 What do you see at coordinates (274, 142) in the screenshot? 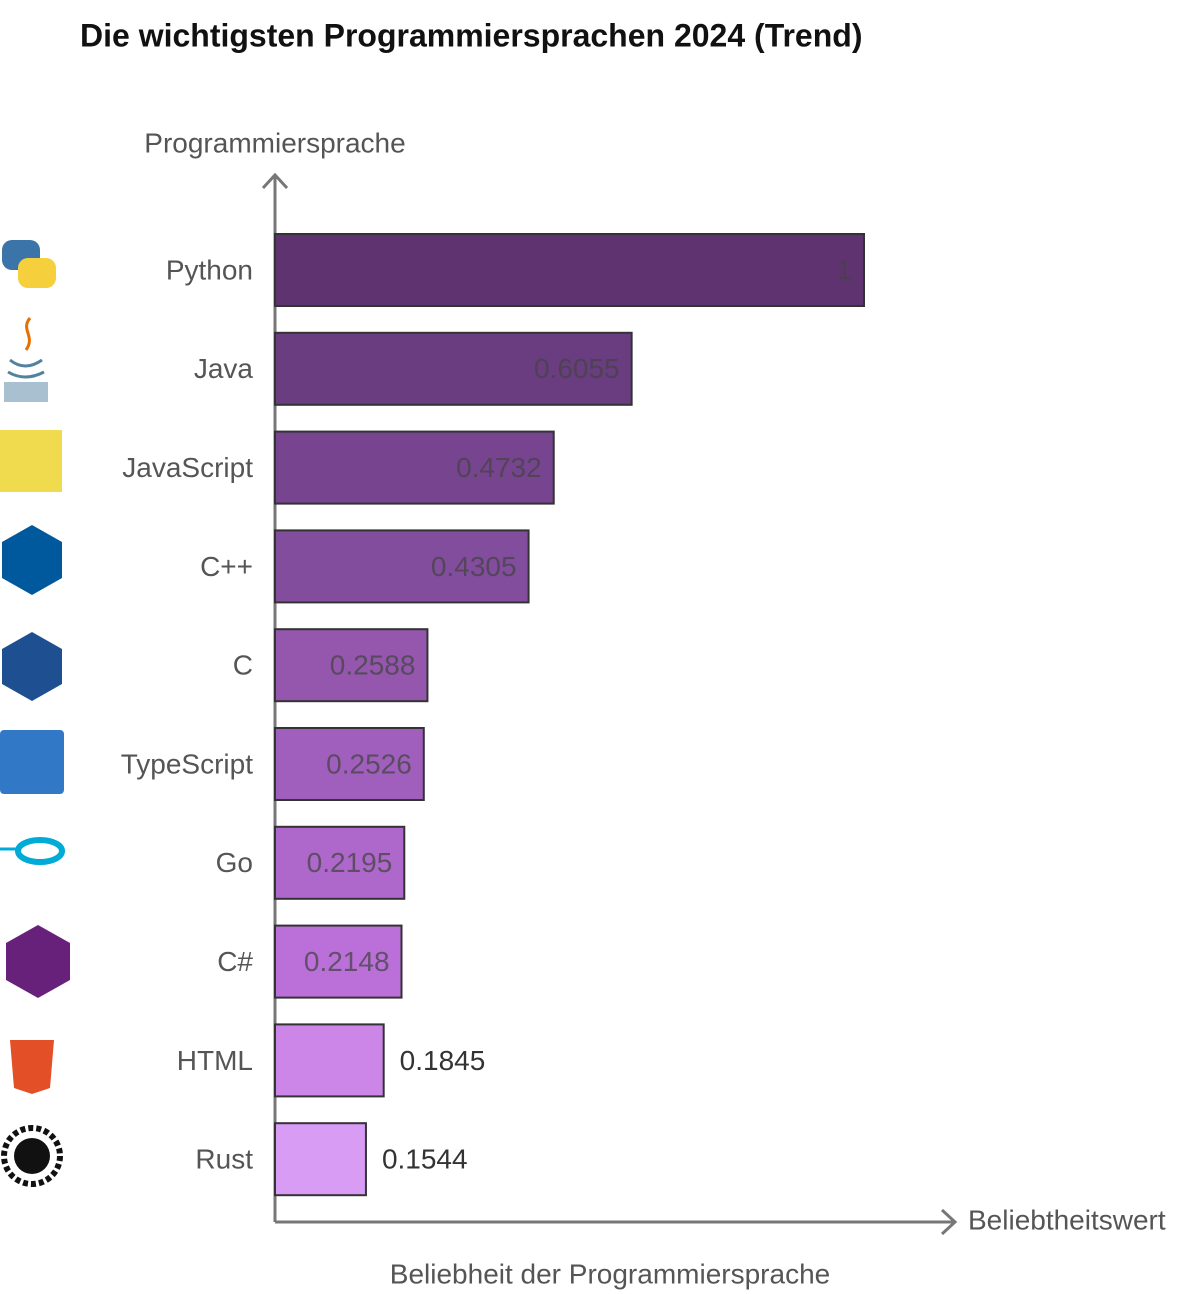
I see `y-axis-label: Programmiersprache` at bounding box center [274, 142].